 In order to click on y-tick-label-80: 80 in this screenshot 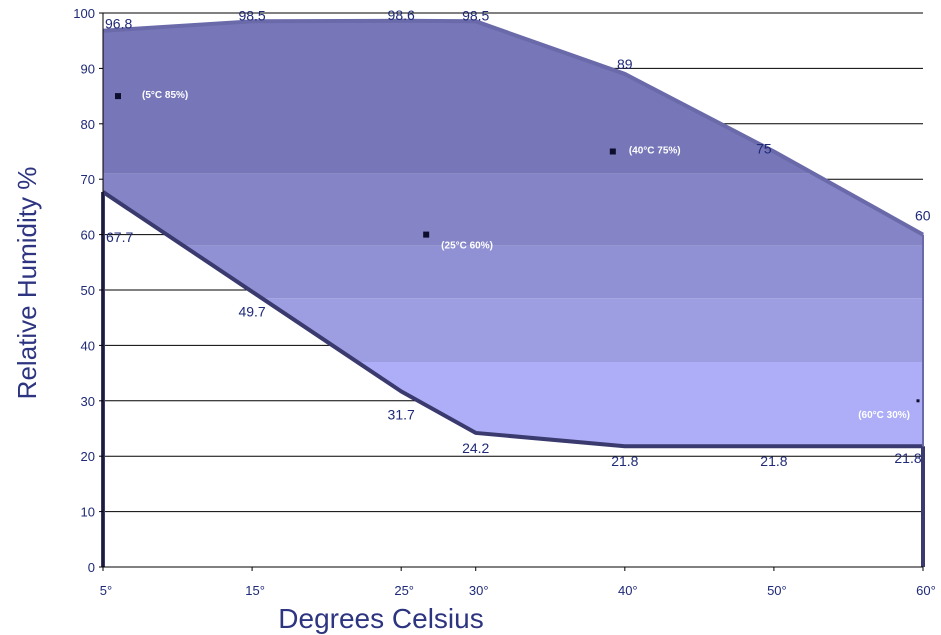, I will do `click(88, 124)`.